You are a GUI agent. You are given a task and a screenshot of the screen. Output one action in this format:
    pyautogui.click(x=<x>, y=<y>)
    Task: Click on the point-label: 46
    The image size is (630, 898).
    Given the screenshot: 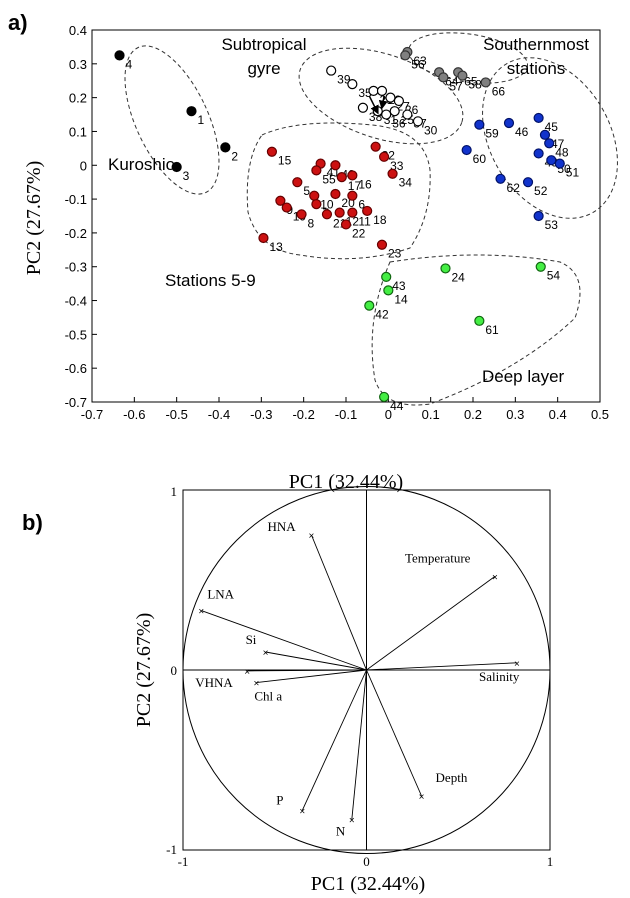 What is the action you would take?
    pyautogui.click(x=522, y=132)
    